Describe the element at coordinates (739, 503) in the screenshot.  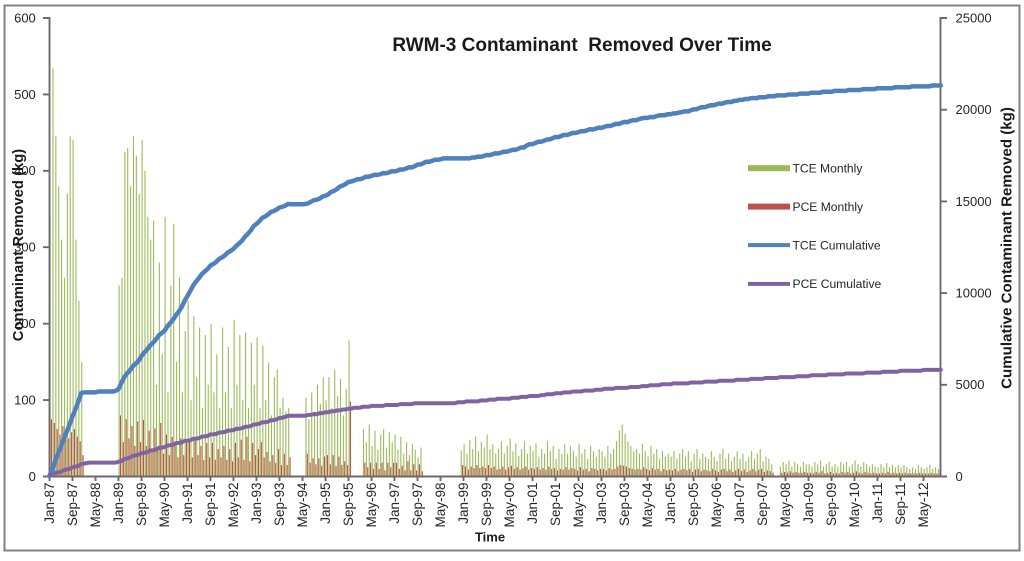
I see `svg-text: Jan-07` at that location.